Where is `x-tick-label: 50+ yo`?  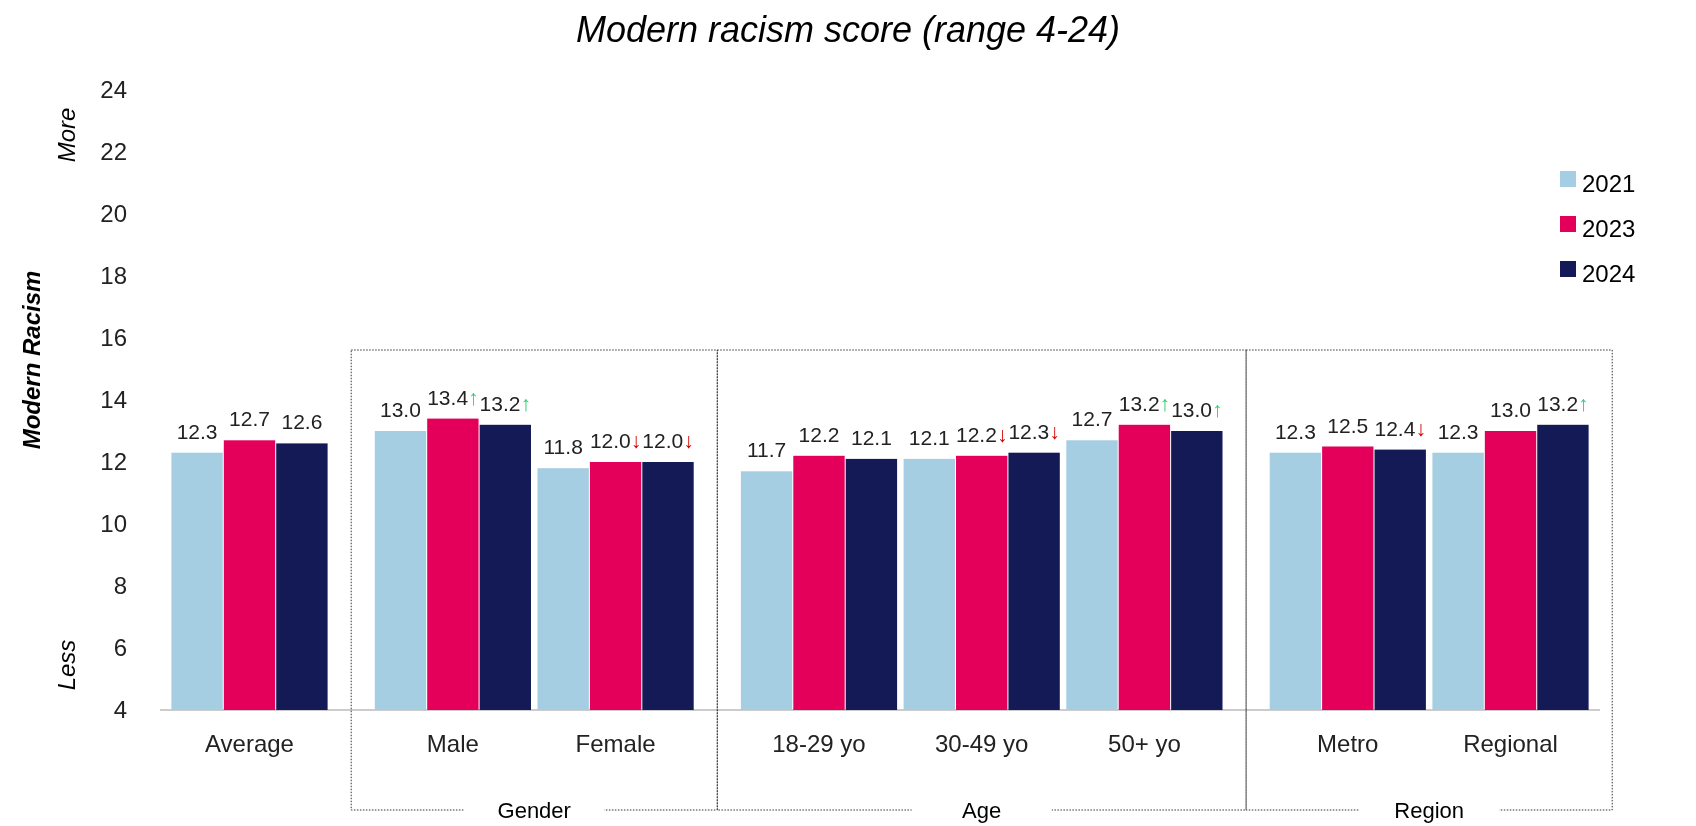 x-tick-label: 50+ yo is located at coordinates (1144, 743).